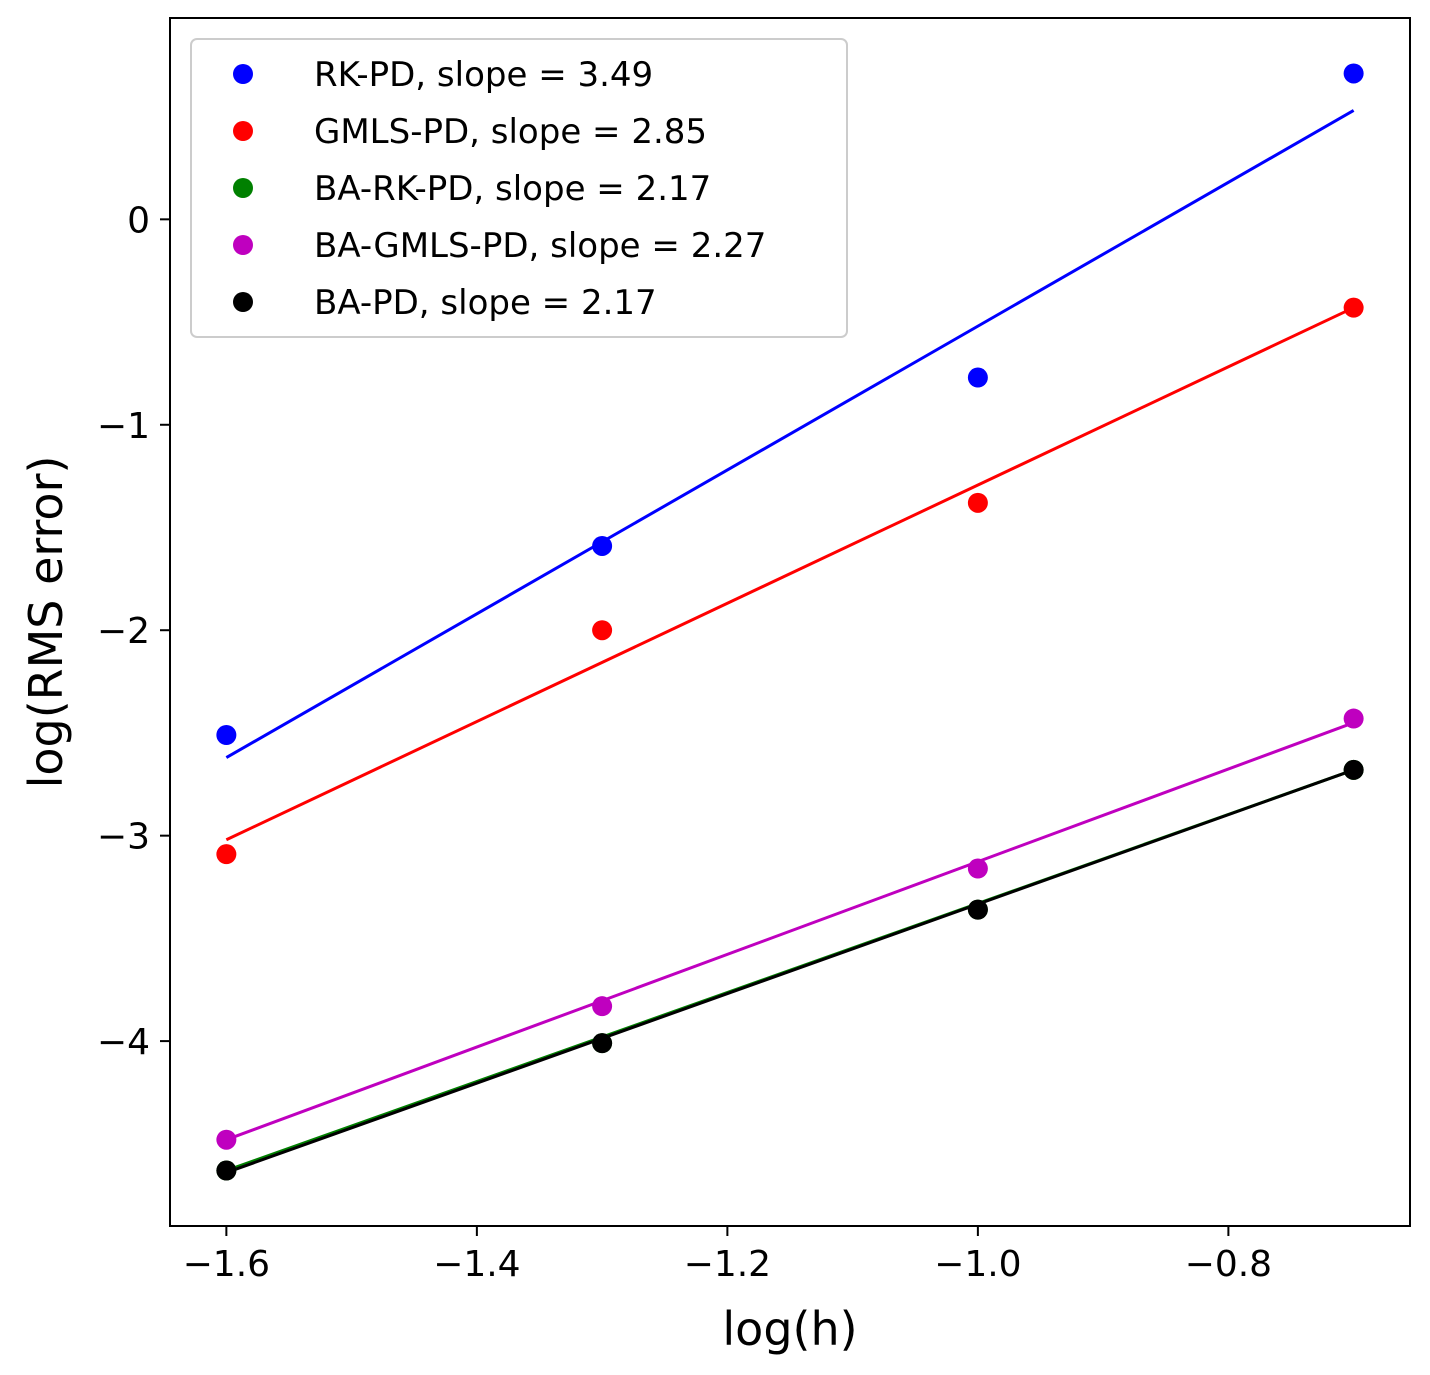 The height and width of the screenshot is (1375, 1430). I want to click on y-axis: 0 −1 −2 −3 −4, so click(133, 631).